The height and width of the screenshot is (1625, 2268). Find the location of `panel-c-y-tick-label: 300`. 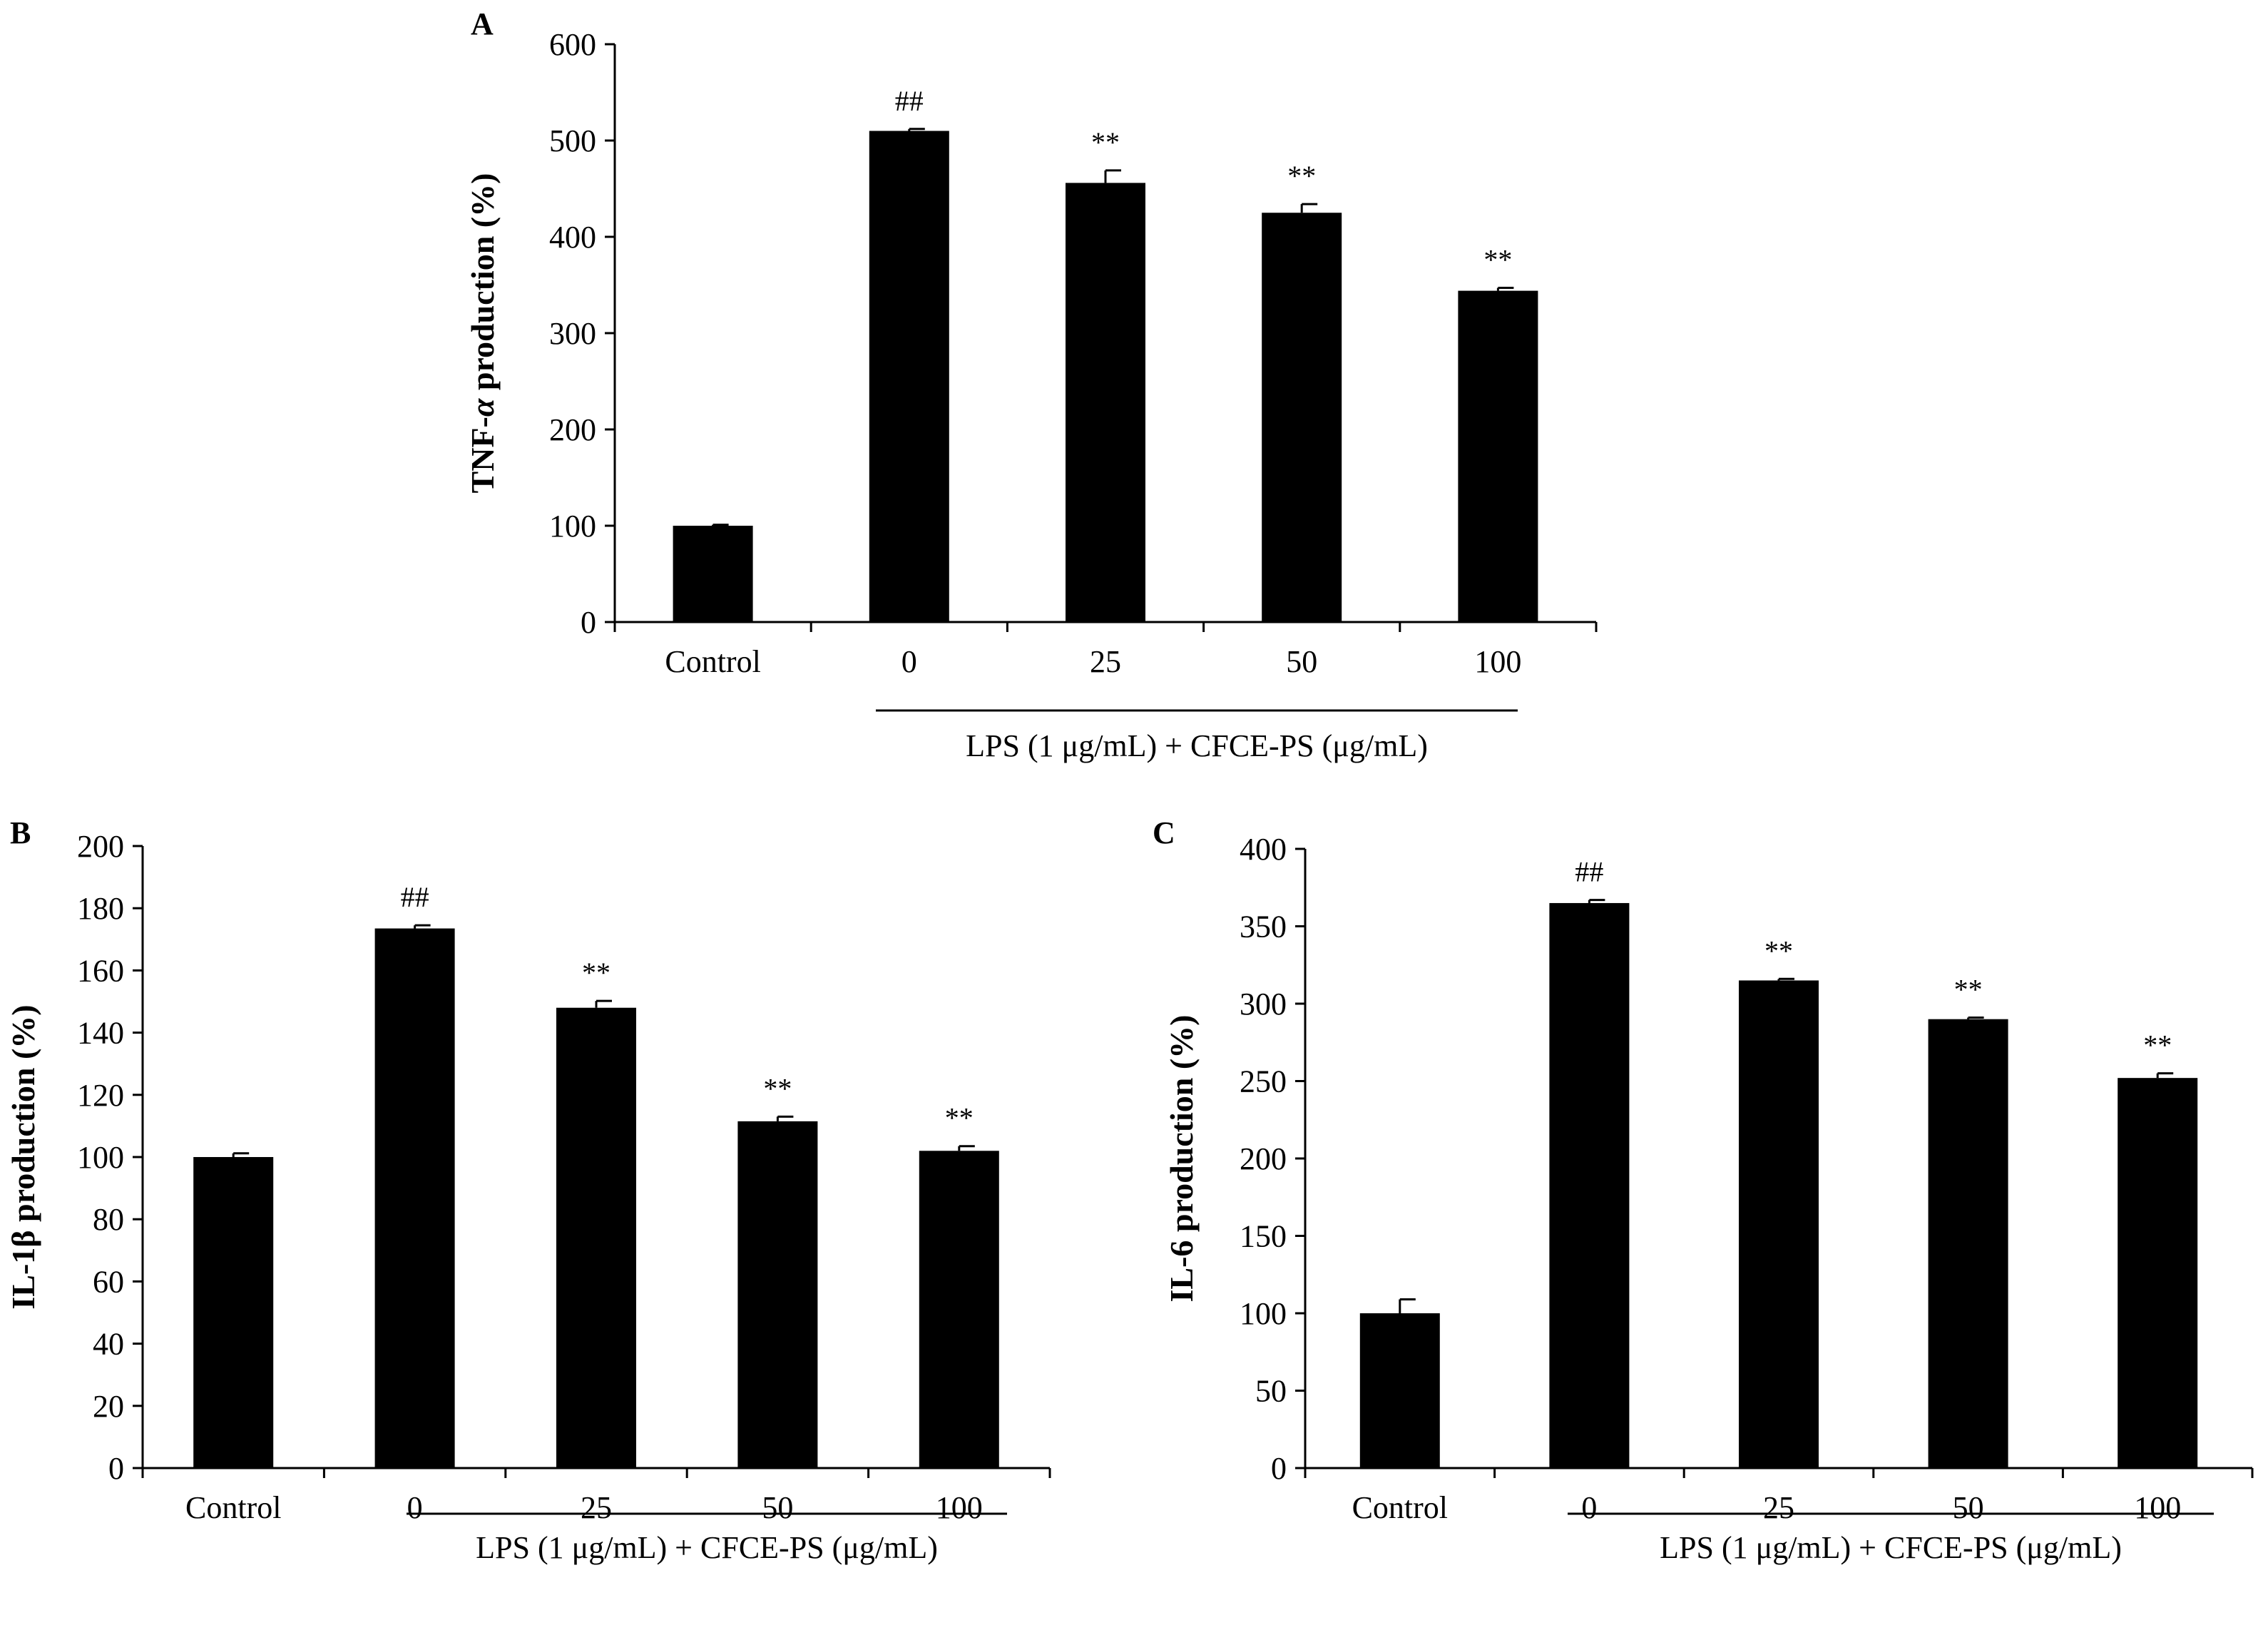

panel-c-y-tick-label: 300 is located at coordinates (1263, 1004).